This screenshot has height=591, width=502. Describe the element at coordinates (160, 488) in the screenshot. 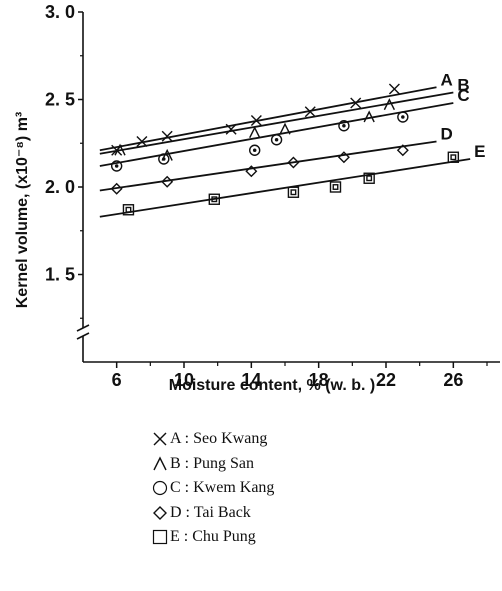

I see `circle-marker-icon` at that location.